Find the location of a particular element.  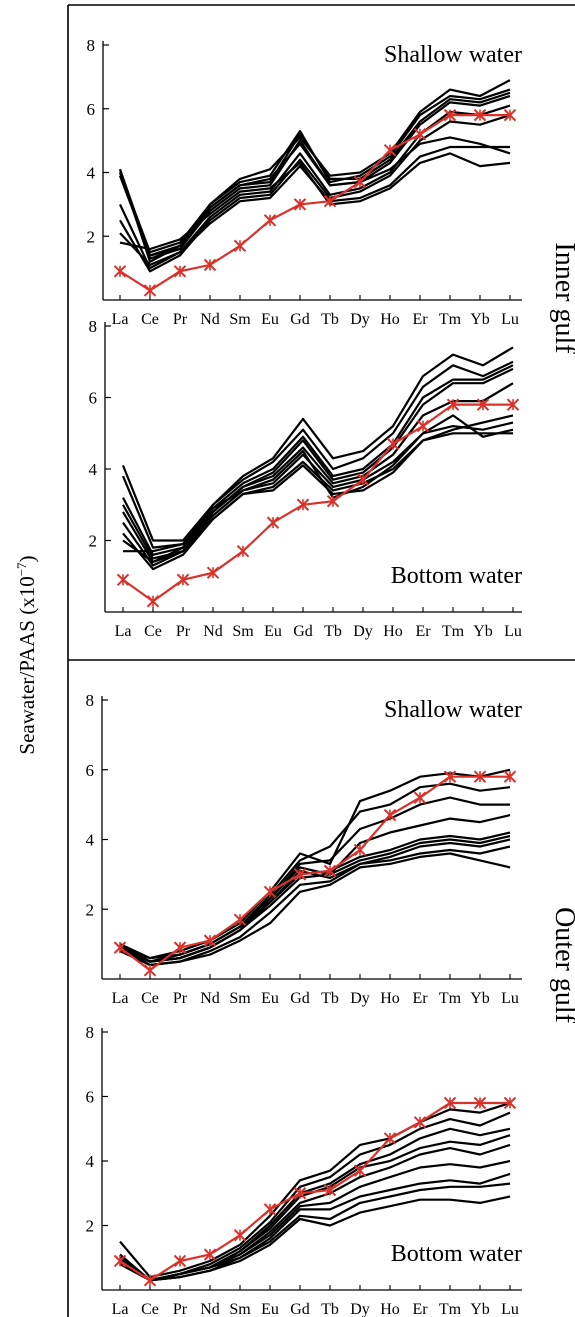

x-tick-label-pr: Pr is located at coordinates (180, 319).